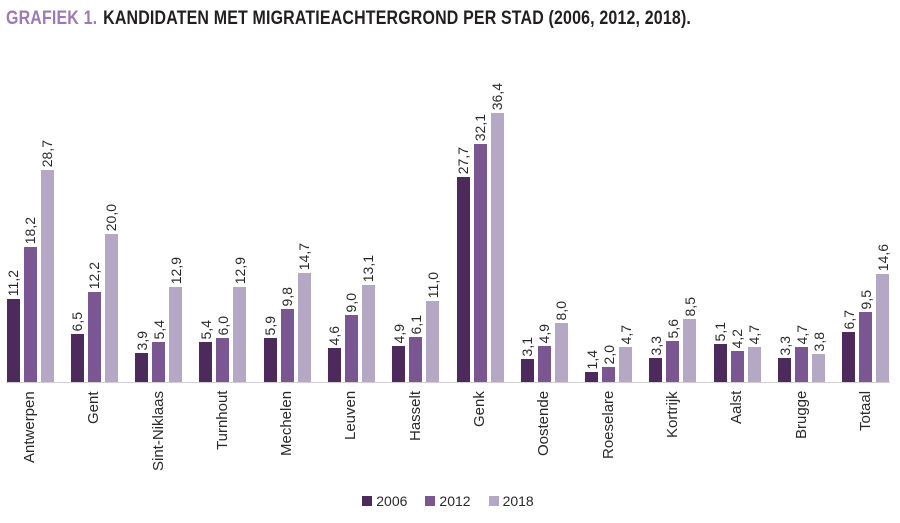  I want to click on value-label-2018: 28,7, so click(47, 153).